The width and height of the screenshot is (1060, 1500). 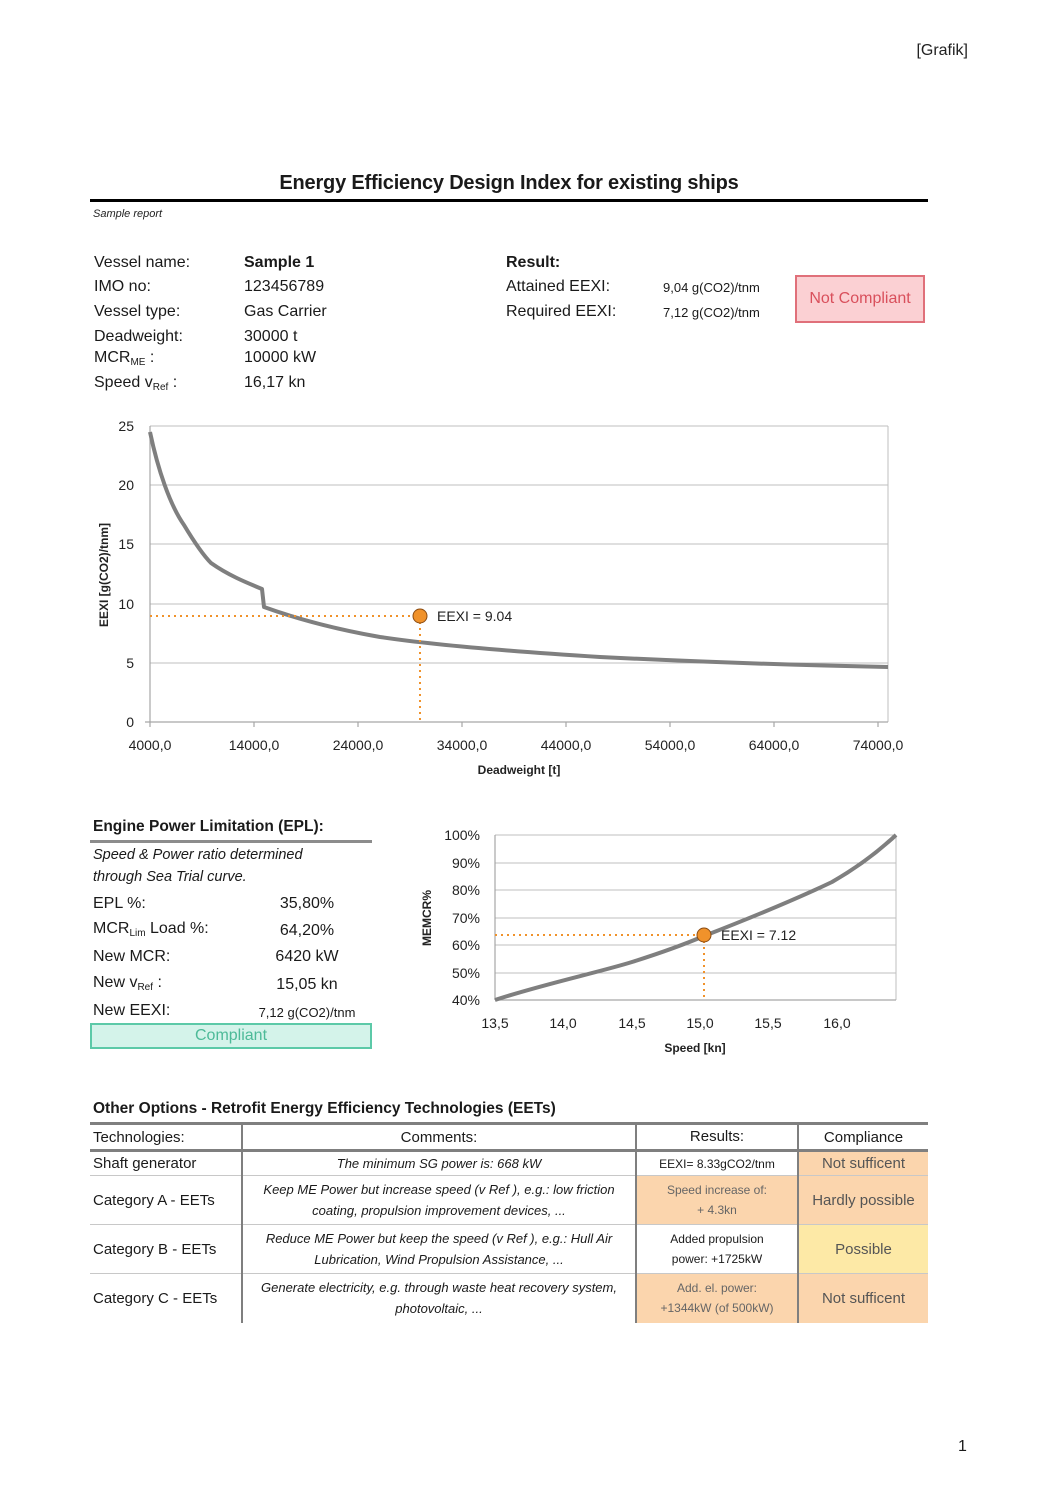 I want to click on mcr-lim-load-value: 64,20%, so click(x=307, y=930).